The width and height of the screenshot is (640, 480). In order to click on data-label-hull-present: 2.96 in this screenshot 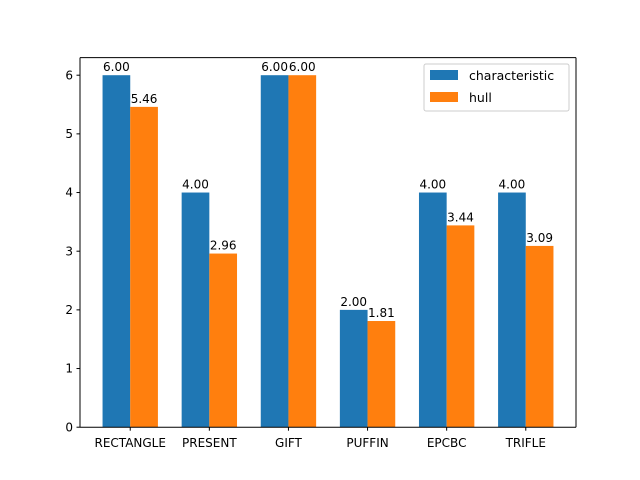, I will do `click(223, 246)`.